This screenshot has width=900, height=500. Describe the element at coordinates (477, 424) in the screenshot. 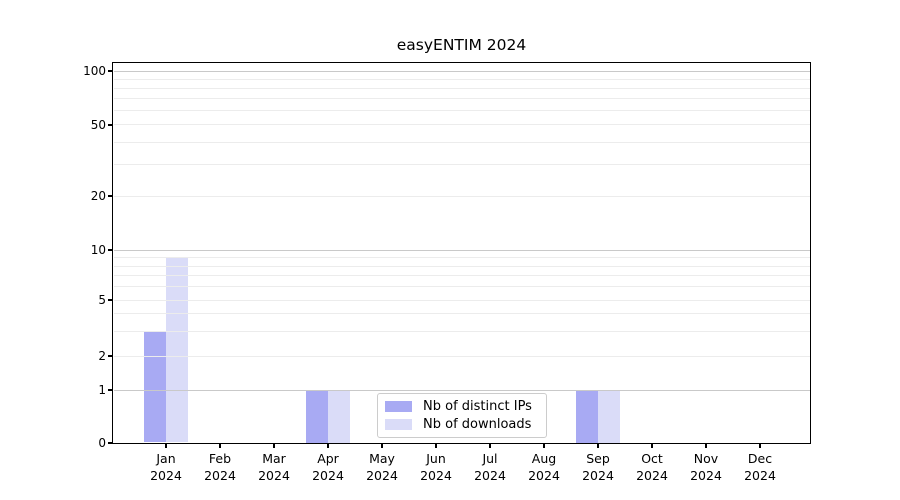

I see `legend-label-downloads: Nb of downloads` at that location.